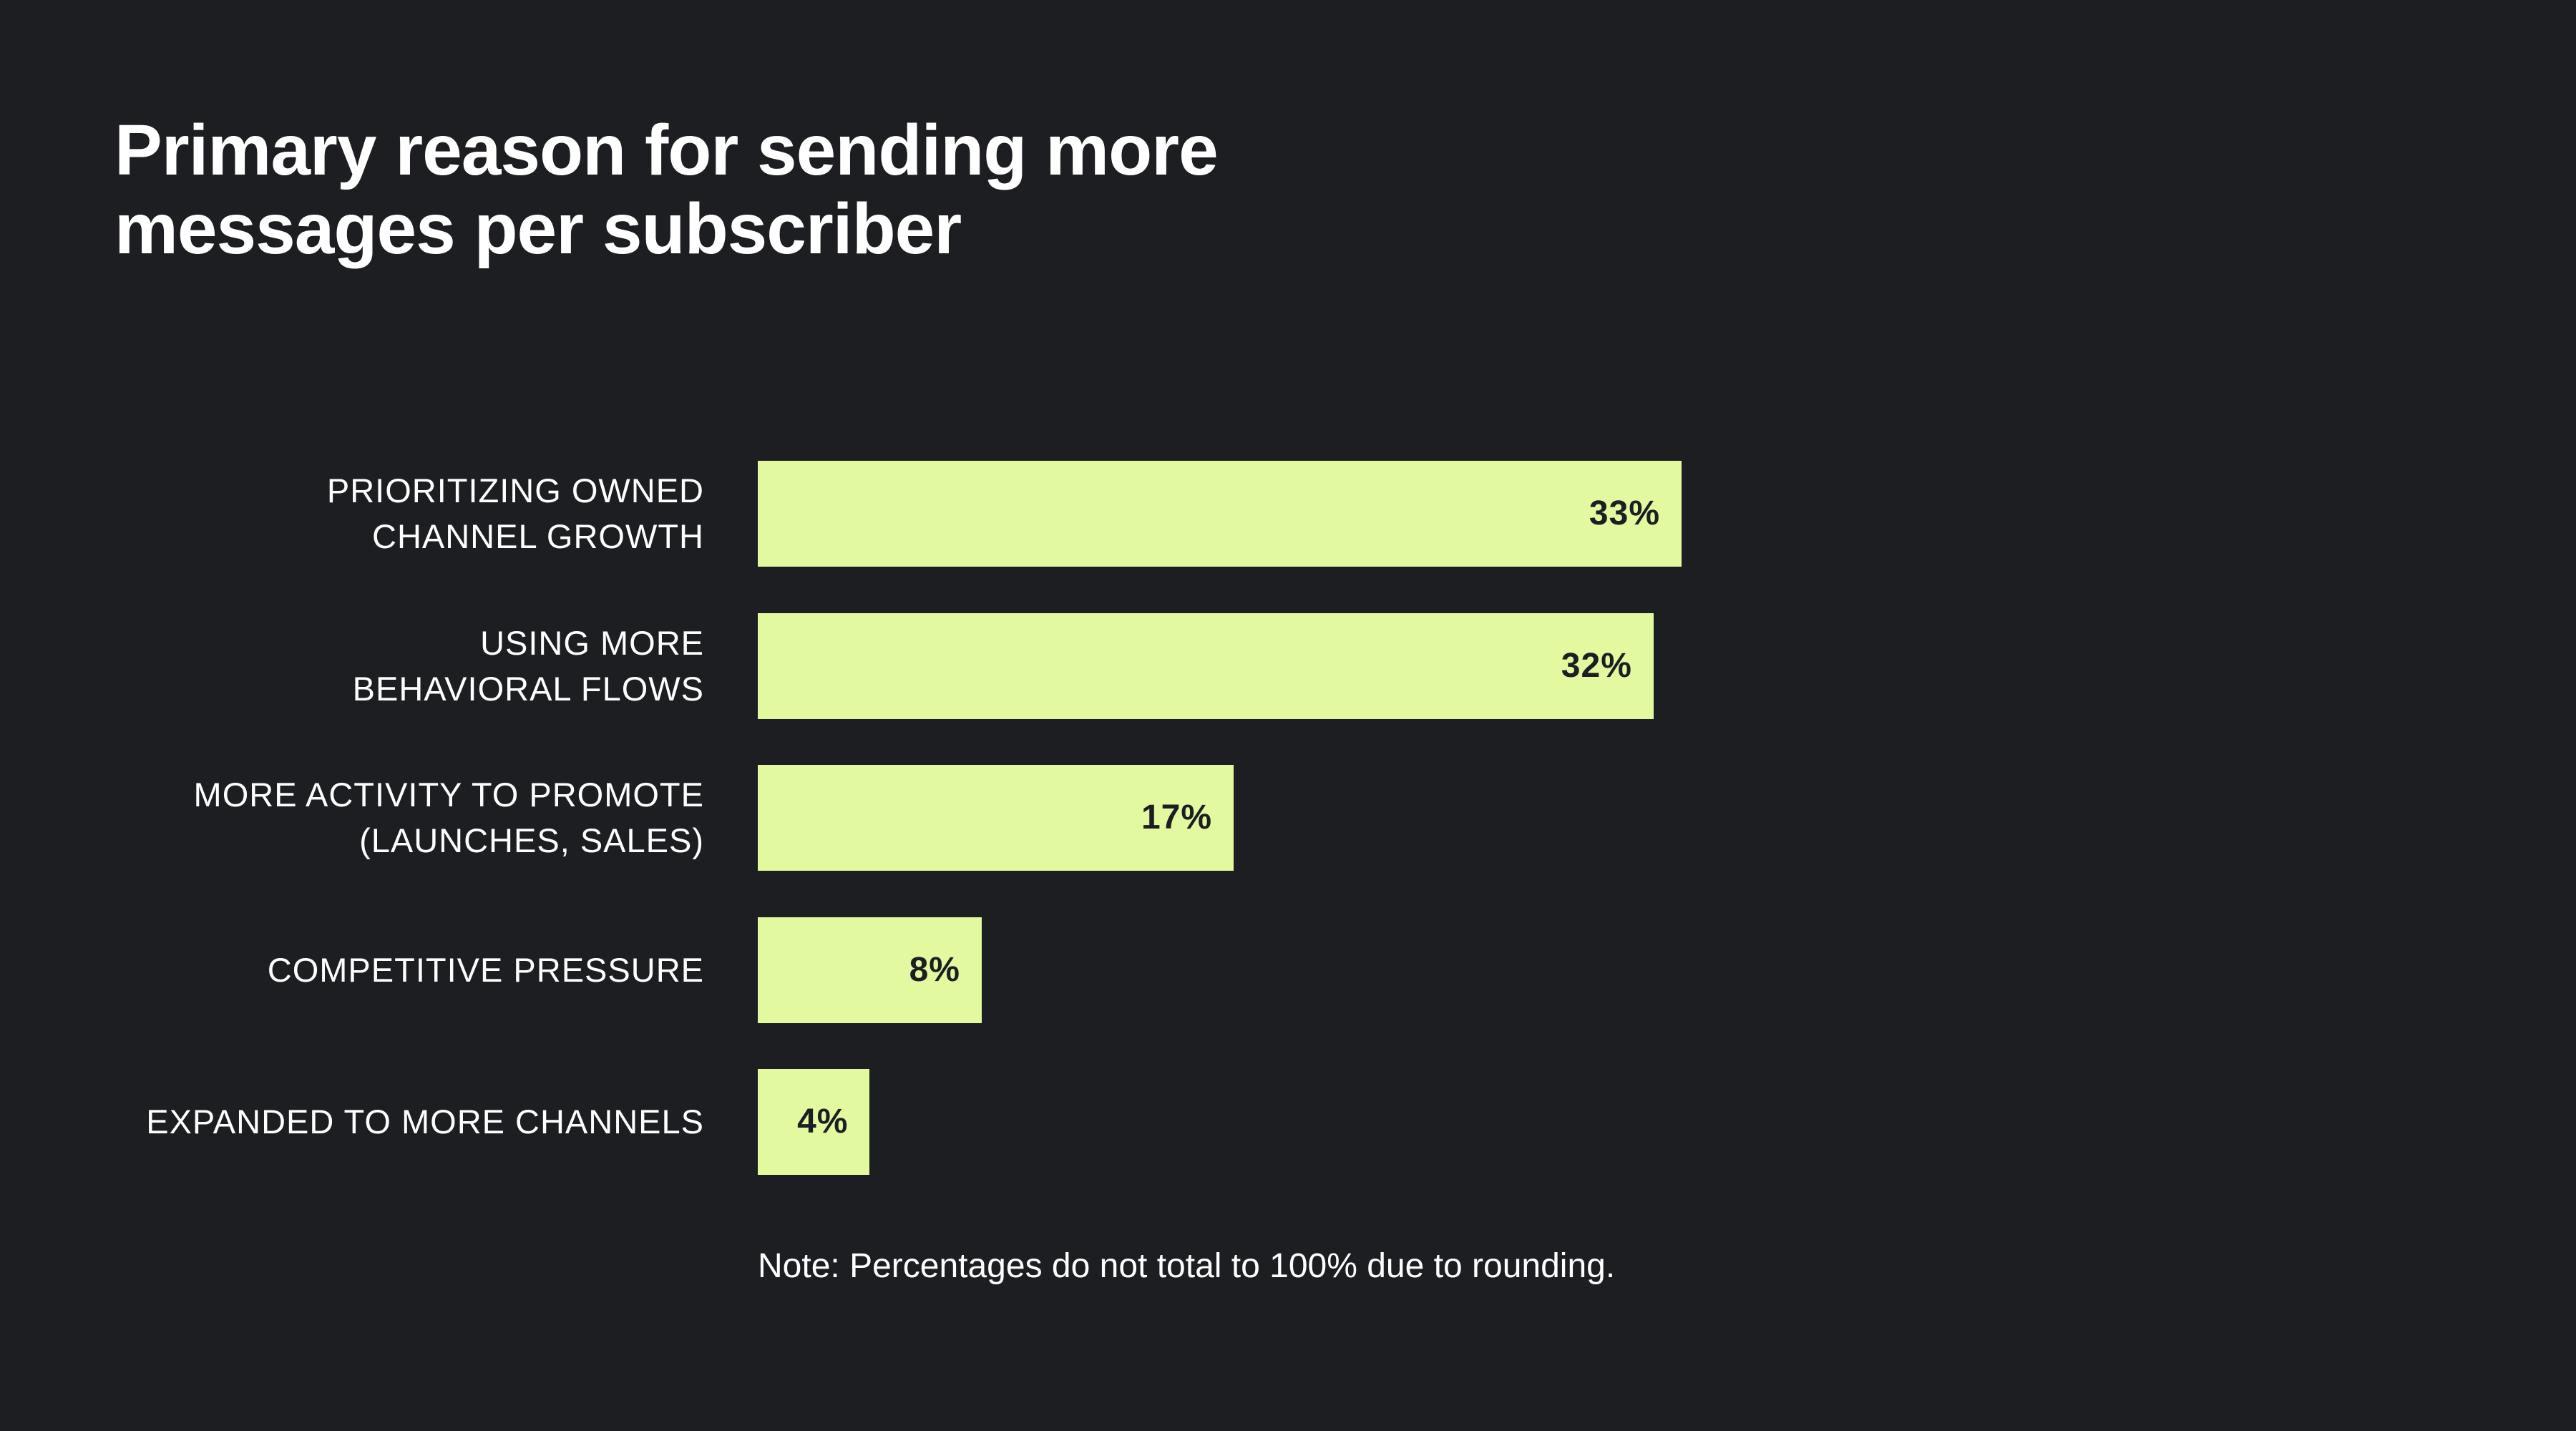 The image size is (2576, 1431). What do you see at coordinates (448, 795) in the screenshot?
I see `category-label-line: MORE ACTIVITY TO PROMOTE` at bounding box center [448, 795].